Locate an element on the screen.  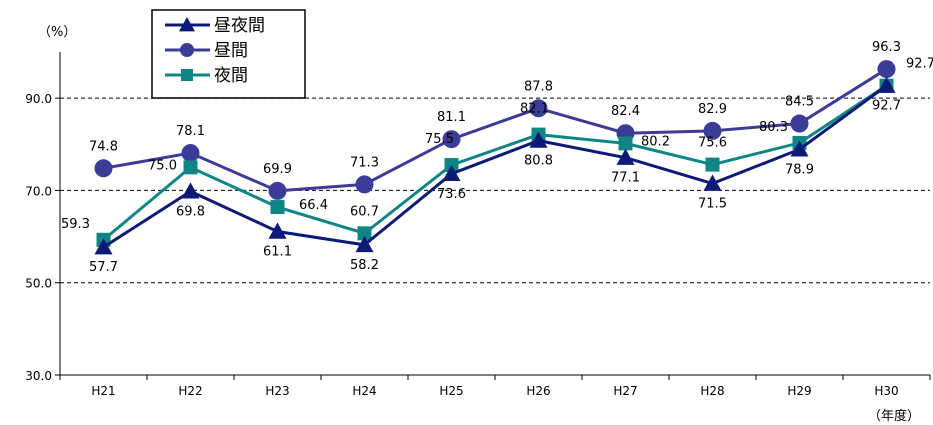
legend-label-daynight: 昼夜間 is located at coordinates (239, 26).